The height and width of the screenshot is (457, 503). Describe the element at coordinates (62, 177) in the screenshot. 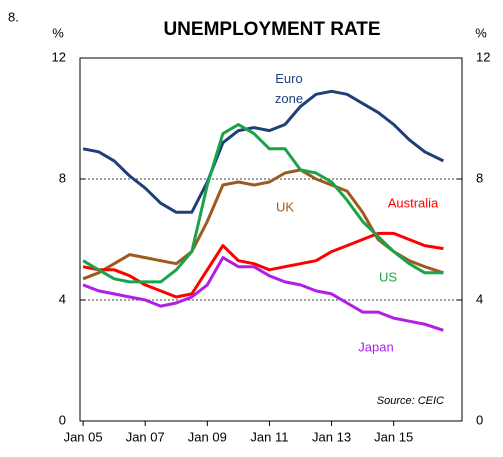

I see `y-tick-label: 8` at that location.